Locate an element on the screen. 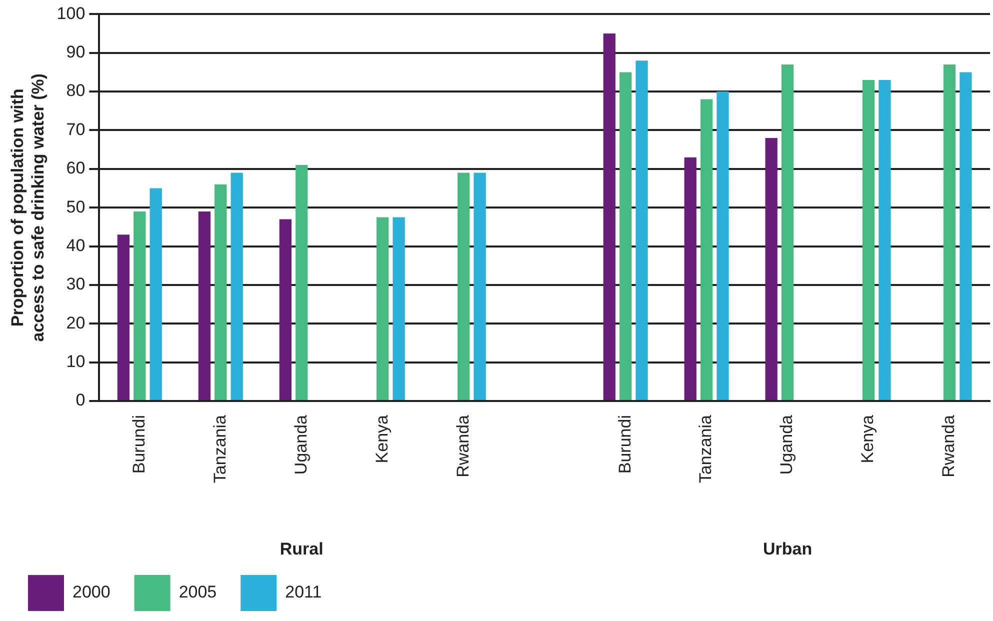  legend-label: 2005 is located at coordinates (197, 592).